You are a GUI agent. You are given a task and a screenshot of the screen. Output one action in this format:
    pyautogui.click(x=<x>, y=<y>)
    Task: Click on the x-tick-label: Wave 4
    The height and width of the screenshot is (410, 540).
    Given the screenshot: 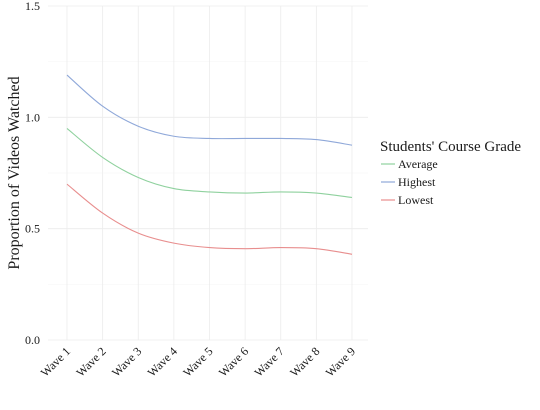 What is the action you would take?
    pyautogui.click(x=162, y=361)
    